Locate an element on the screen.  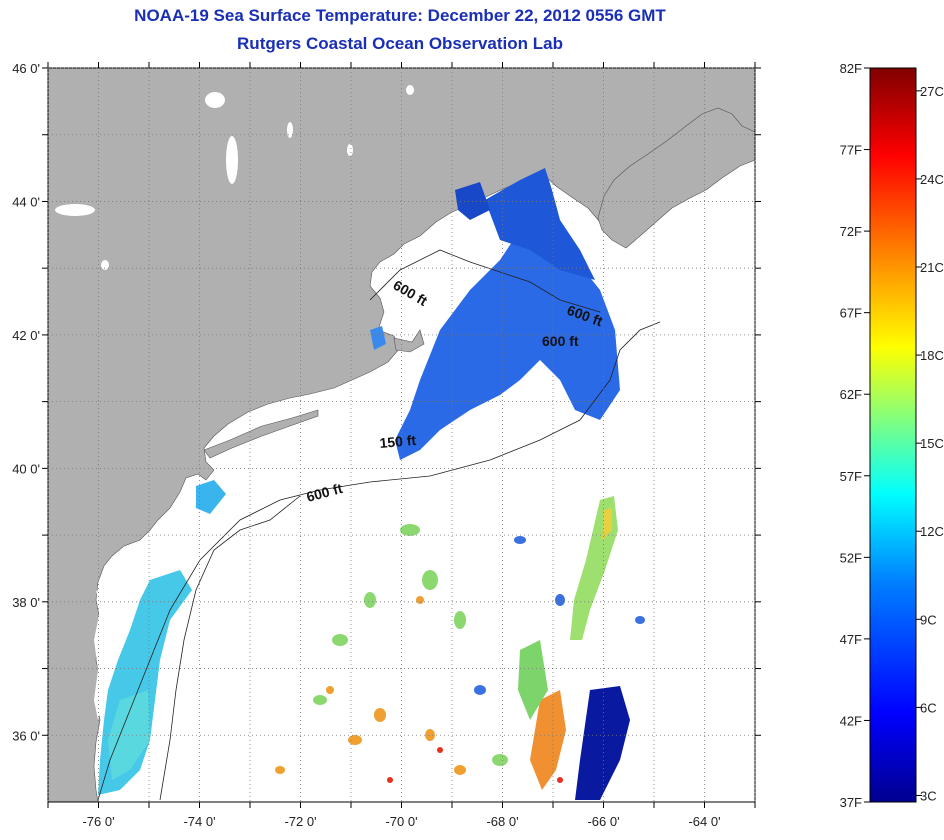
colorbar-c-label: 12C is located at coordinates (932, 531).